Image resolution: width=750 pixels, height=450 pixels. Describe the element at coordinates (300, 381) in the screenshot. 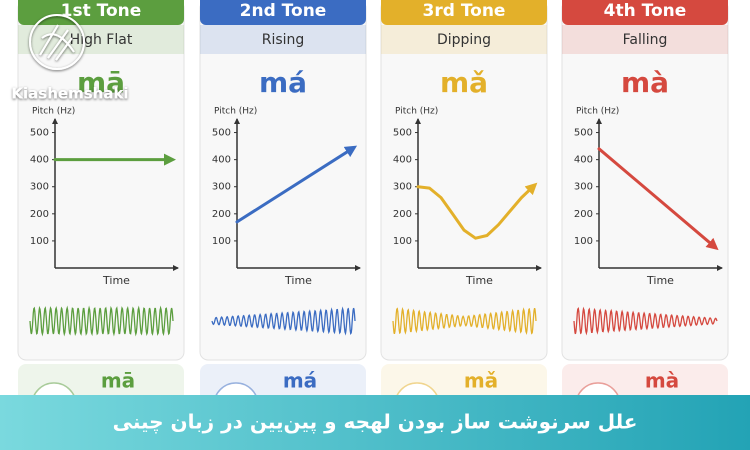

I see `example-pinyin: má` at that location.